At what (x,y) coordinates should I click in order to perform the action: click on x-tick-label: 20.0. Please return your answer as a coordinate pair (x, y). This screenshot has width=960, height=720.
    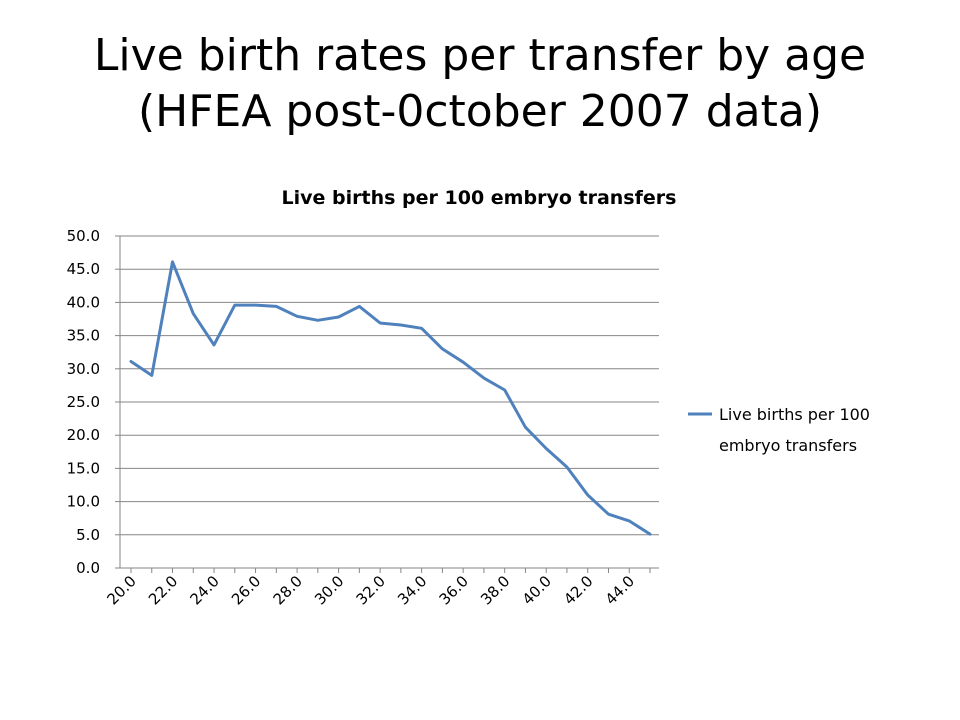
    Looking at the image, I should click on (121, 590).